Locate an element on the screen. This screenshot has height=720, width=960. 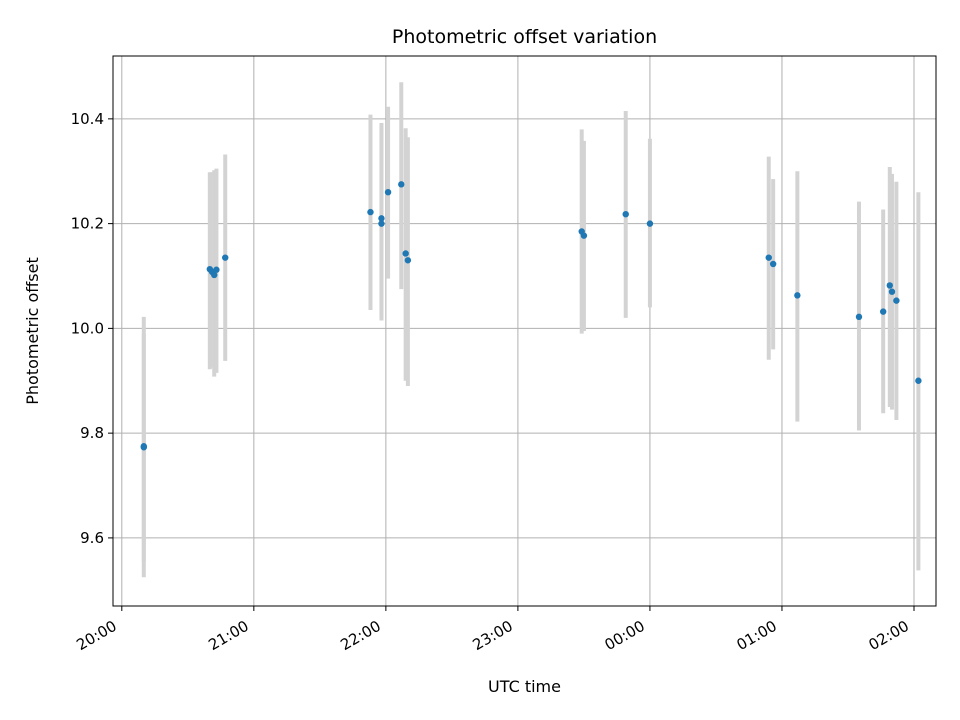
y-axis: 9.6 9.8 10.0 10.2 10.4 is located at coordinates (92, 328).